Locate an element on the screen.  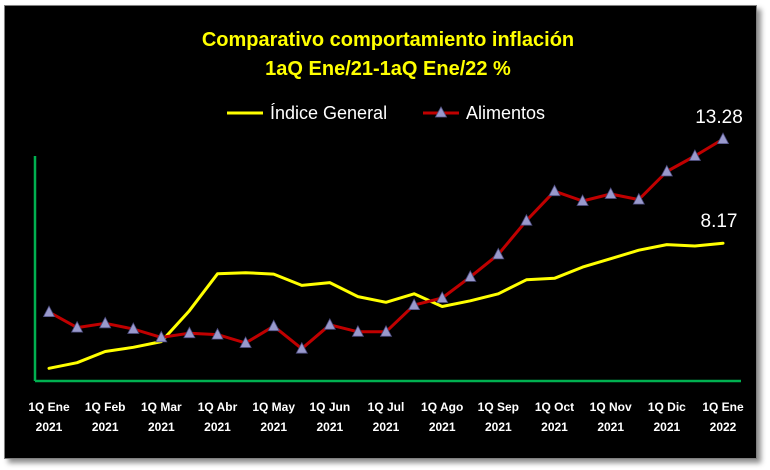
x-tick-label: 1Q Oct is located at coordinates (554, 407).